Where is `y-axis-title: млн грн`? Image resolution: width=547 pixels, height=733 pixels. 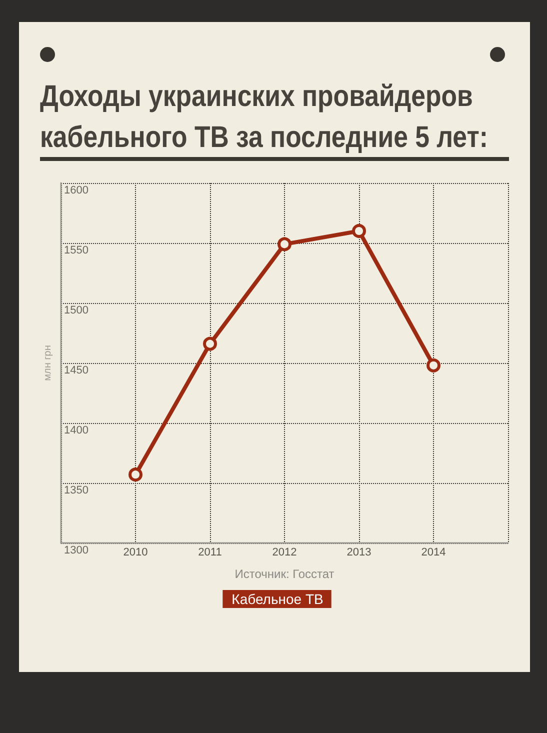 y-axis-title: млн грн is located at coordinates (48, 363).